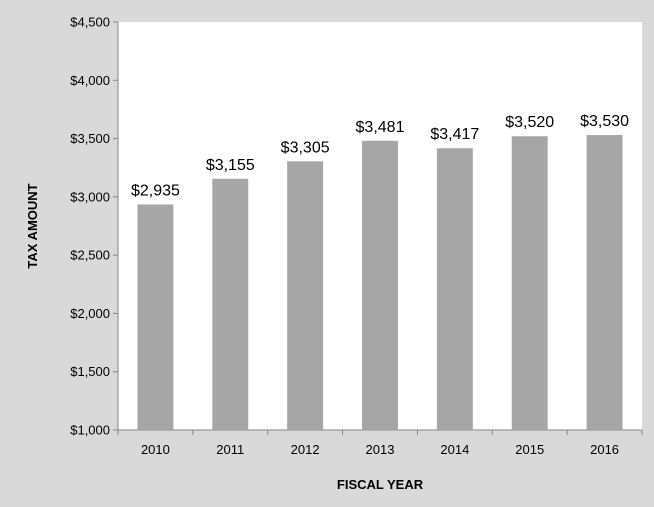  What do you see at coordinates (230, 304) in the screenshot?
I see `bar-2011` at bounding box center [230, 304].